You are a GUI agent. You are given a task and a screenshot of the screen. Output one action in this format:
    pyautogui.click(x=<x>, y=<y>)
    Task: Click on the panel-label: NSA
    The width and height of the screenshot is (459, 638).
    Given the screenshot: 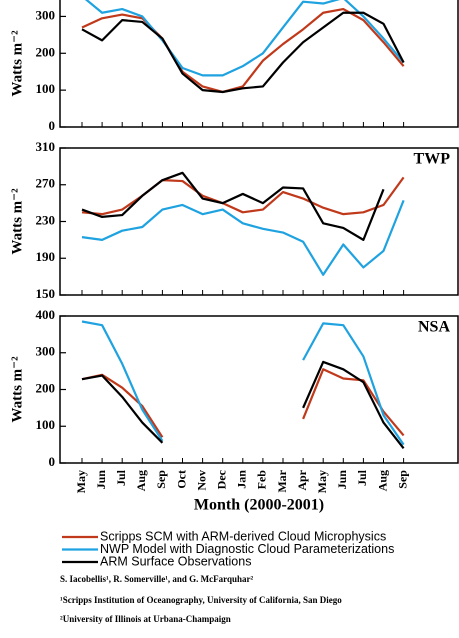 What is the action you would take?
    pyautogui.click(x=434, y=327)
    